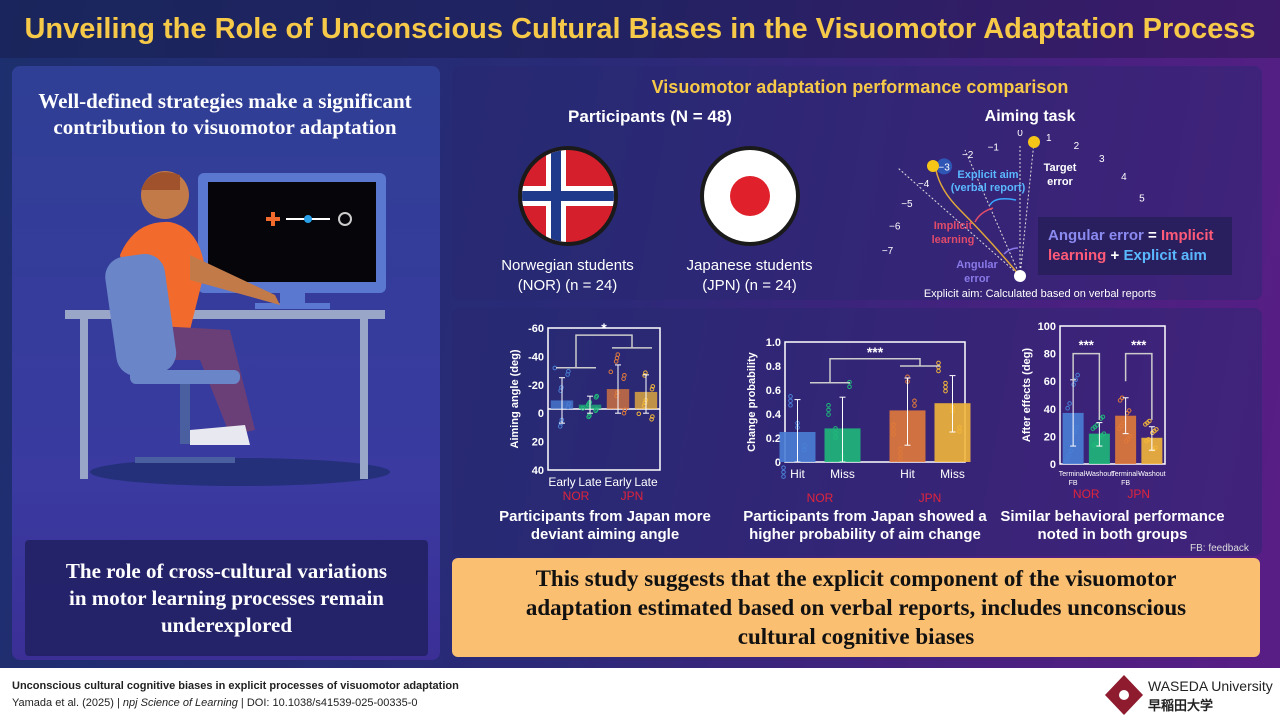 The image size is (1280, 720). I want to click on x-tick-label: Hit, so click(907, 474).